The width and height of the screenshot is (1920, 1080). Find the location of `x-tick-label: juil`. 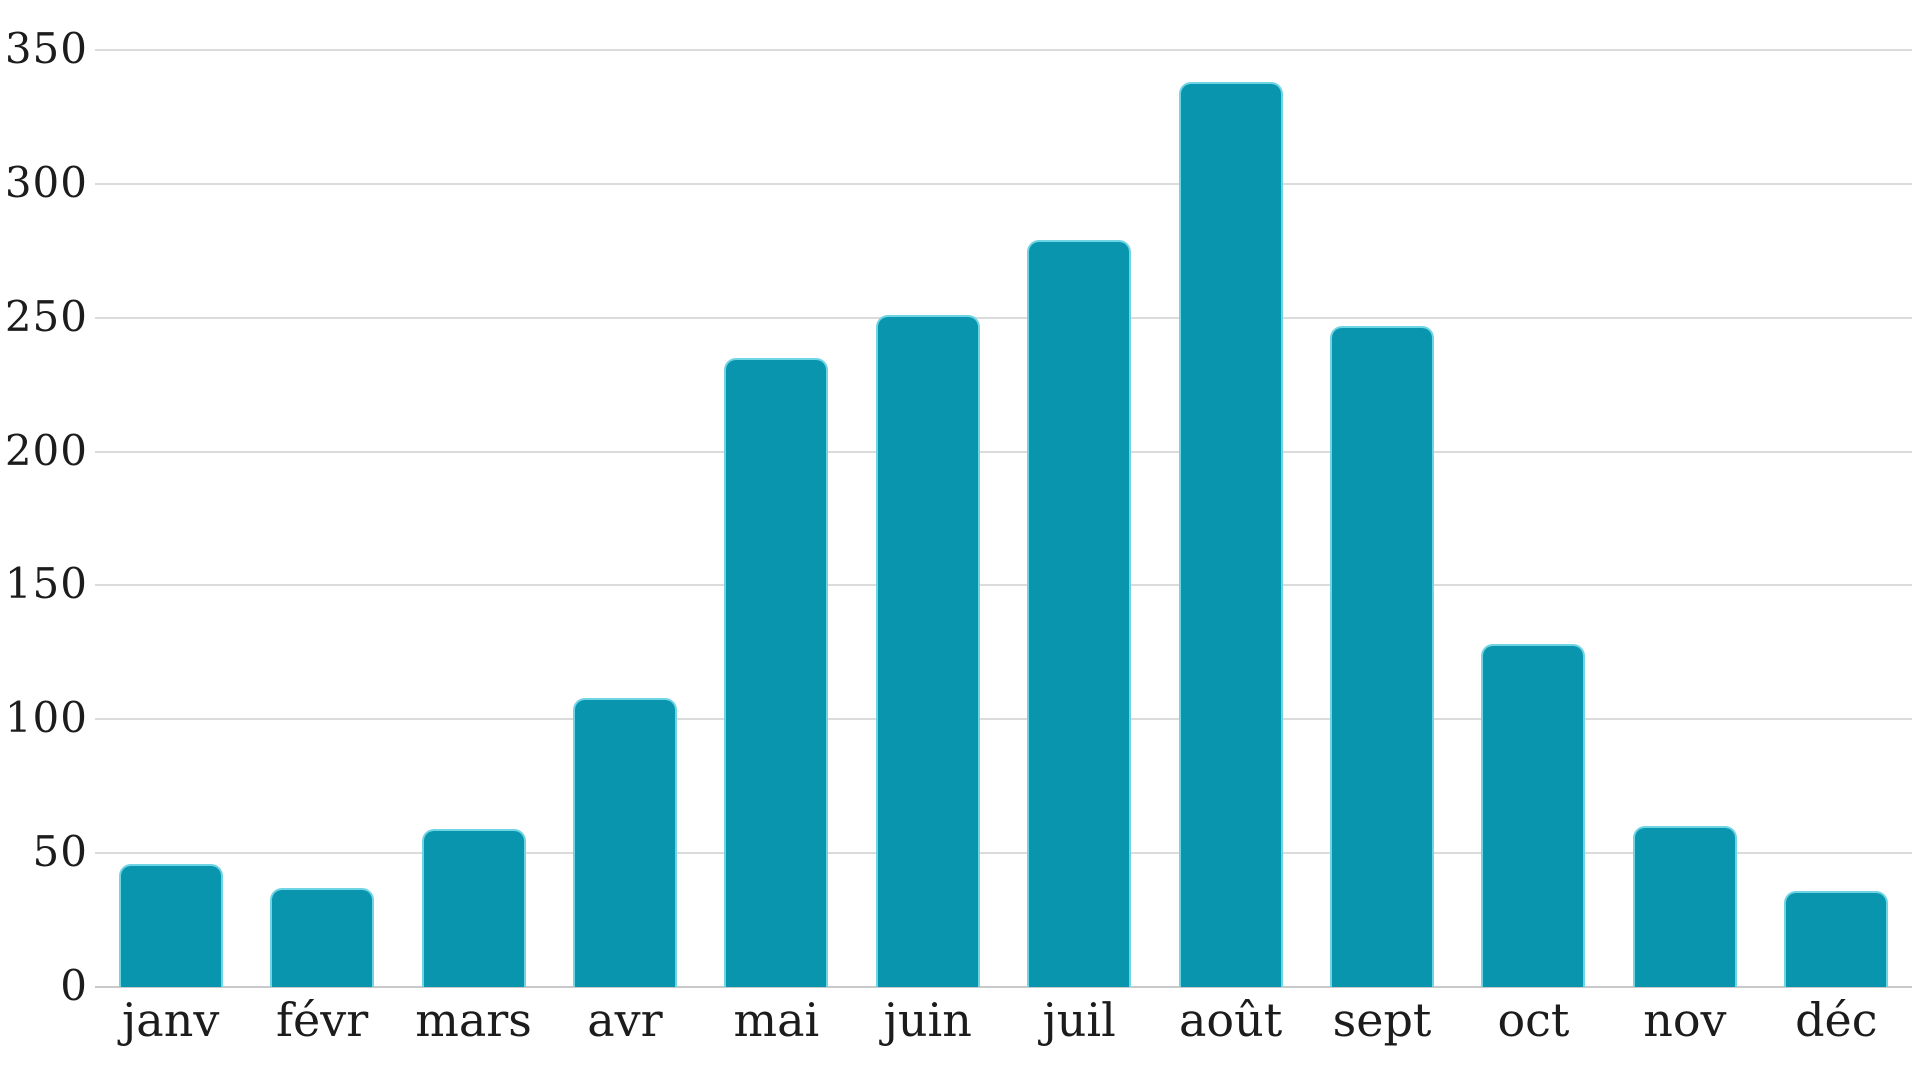

x-tick-label: juil is located at coordinates (1079, 1020).